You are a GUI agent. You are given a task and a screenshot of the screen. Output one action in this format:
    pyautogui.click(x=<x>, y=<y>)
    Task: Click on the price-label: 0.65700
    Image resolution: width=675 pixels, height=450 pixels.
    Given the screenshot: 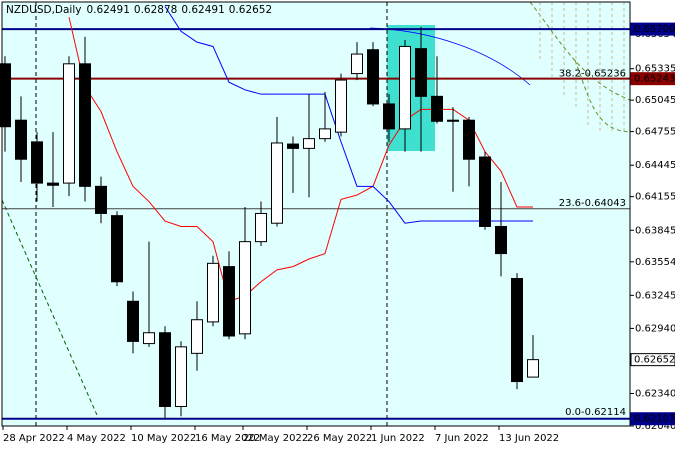 What is the action you would take?
    pyautogui.click(x=654, y=29)
    